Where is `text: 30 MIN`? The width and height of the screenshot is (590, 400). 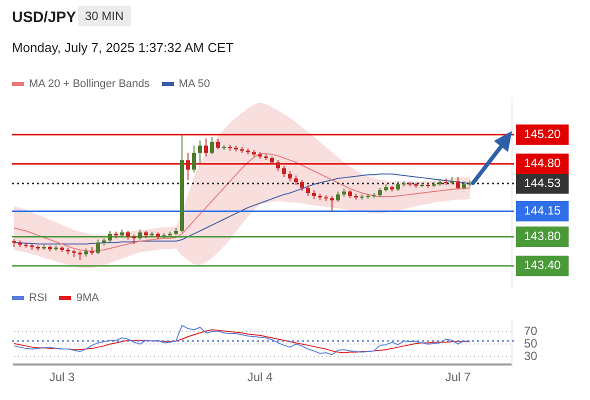 text: 30 MIN is located at coordinates (104, 16).